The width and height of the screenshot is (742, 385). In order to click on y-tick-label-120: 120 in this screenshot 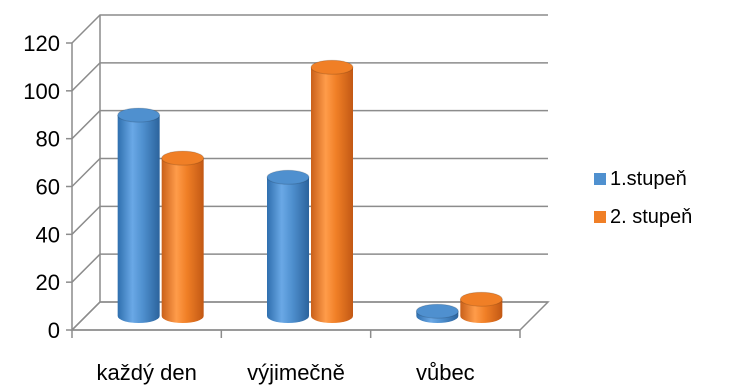, I will do `click(41, 43)`.